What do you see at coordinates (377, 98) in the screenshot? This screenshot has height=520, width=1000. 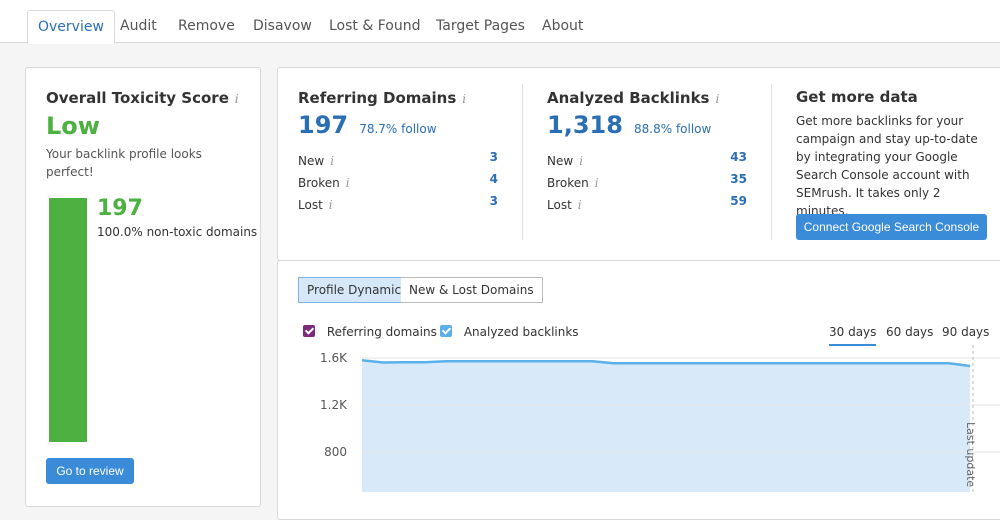 I see `referring-domains-title: Referring Domains` at bounding box center [377, 98].